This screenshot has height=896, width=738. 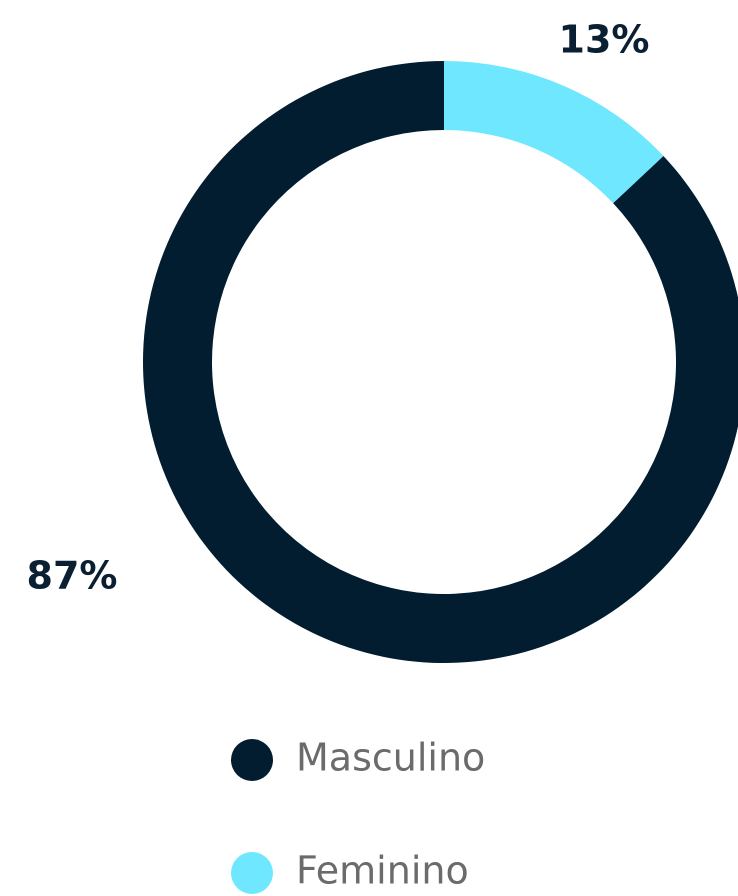 I want to click on legend-label: Masculino, so click(x=390, y=758).